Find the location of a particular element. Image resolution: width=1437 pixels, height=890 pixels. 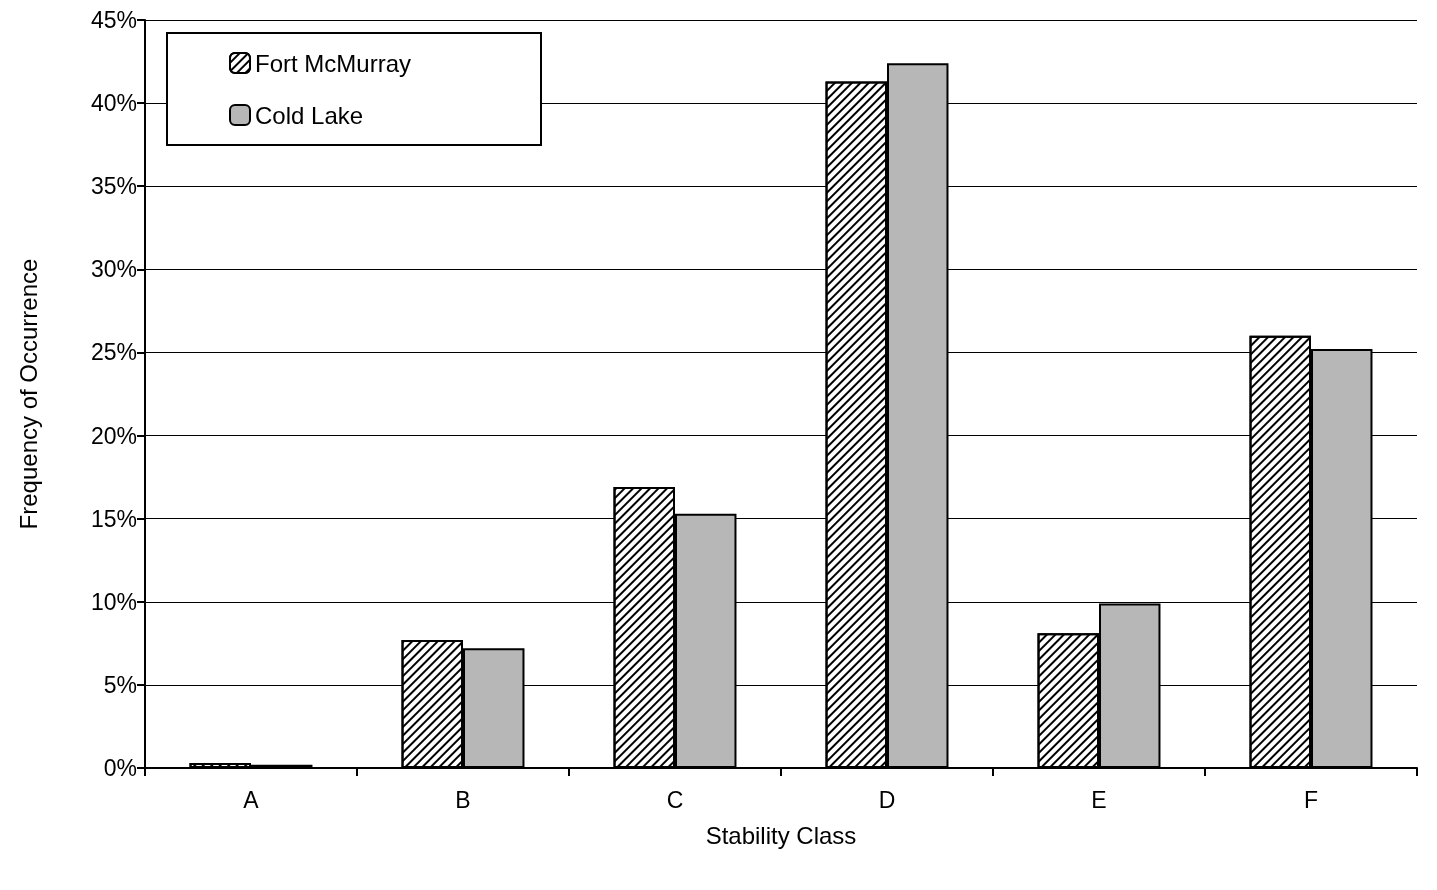

y-axis-title: Frequency of Occurrence is located at coordinates (28, 394).